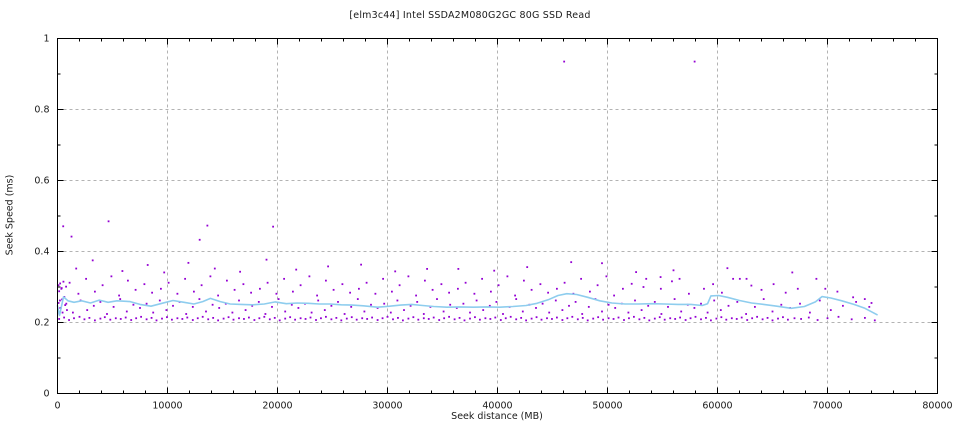  What do you see at coordinates (827, 406) in the screenshot?
I see `svg-text: 70000` at bounding box center [827, 406].